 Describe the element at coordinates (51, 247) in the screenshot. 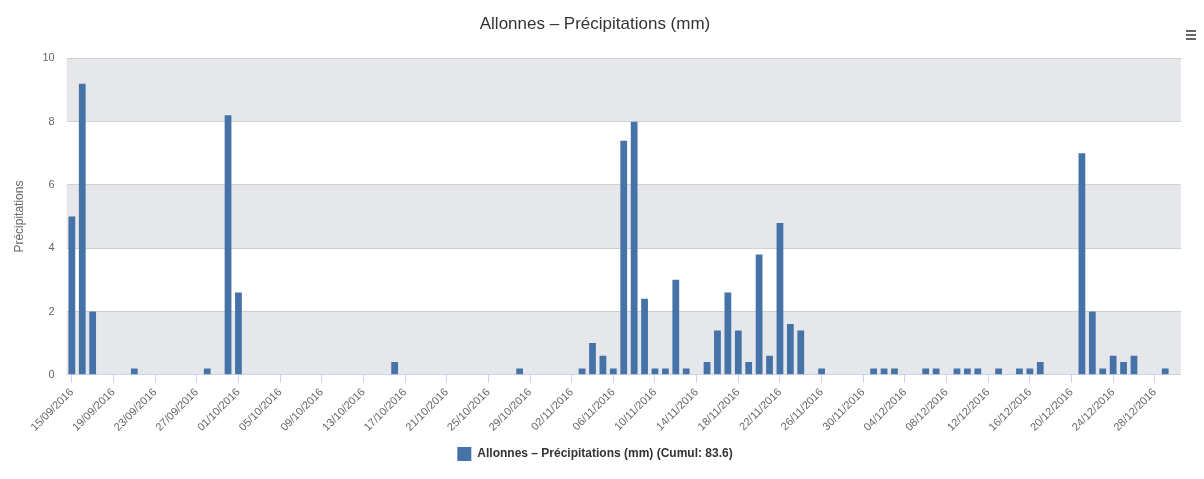

I see `y-tick-label: 4` at that location.